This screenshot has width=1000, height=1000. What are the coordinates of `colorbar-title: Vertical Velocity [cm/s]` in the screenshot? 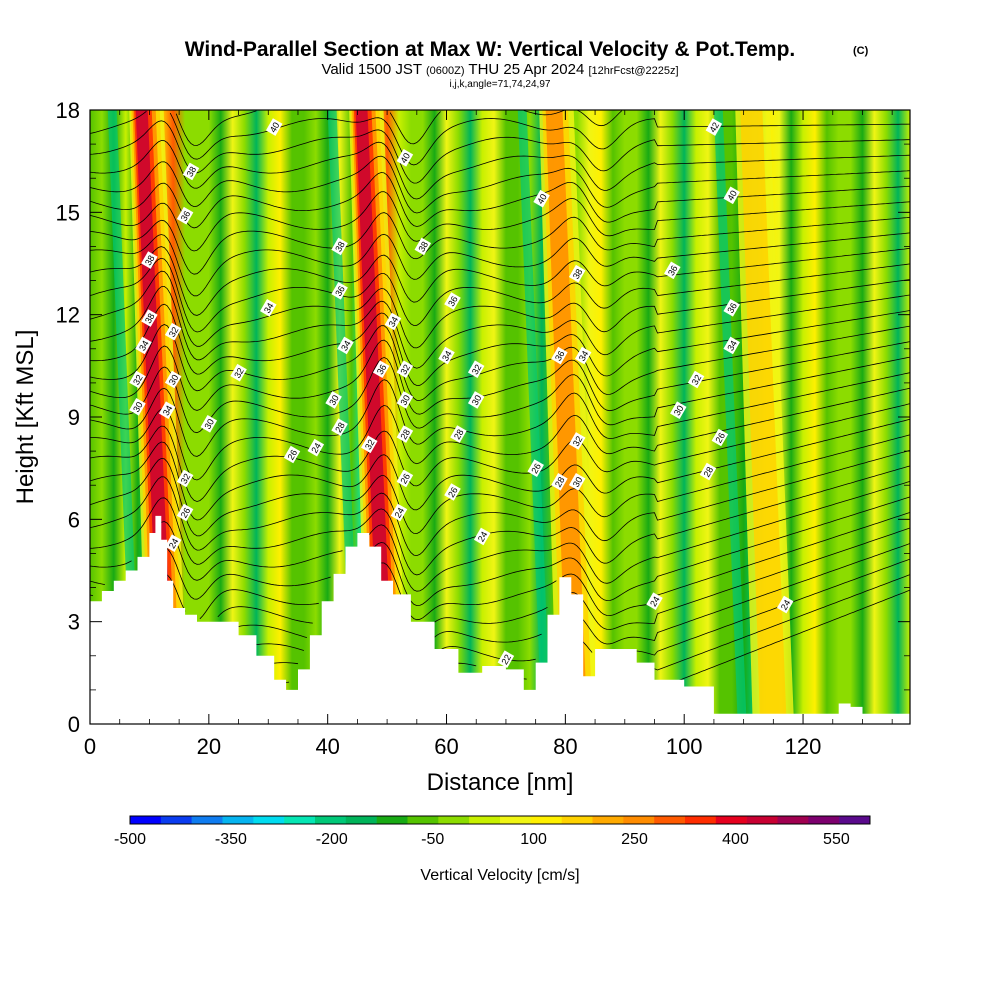 It's located at (499, 875).